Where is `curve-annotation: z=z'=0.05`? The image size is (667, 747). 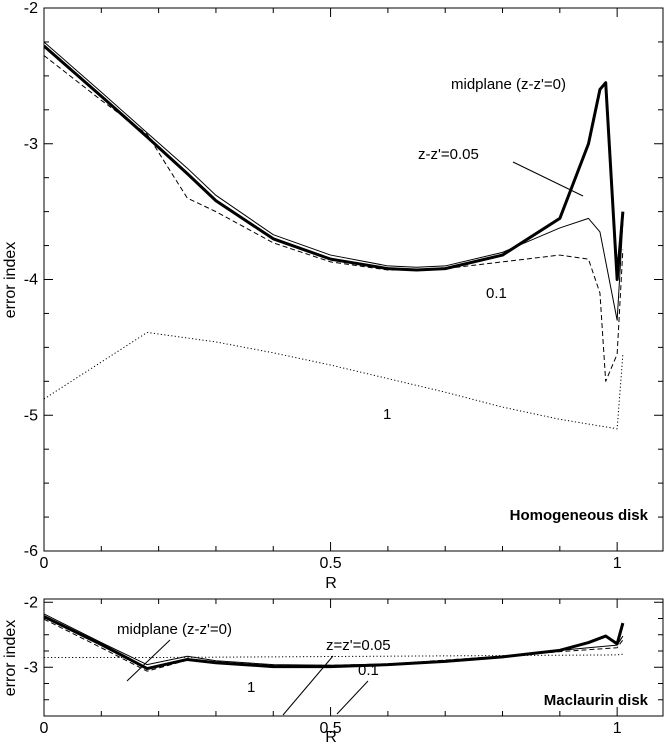 curve-annotation: z=z'=0.05 is located at coordinates (358, 645).